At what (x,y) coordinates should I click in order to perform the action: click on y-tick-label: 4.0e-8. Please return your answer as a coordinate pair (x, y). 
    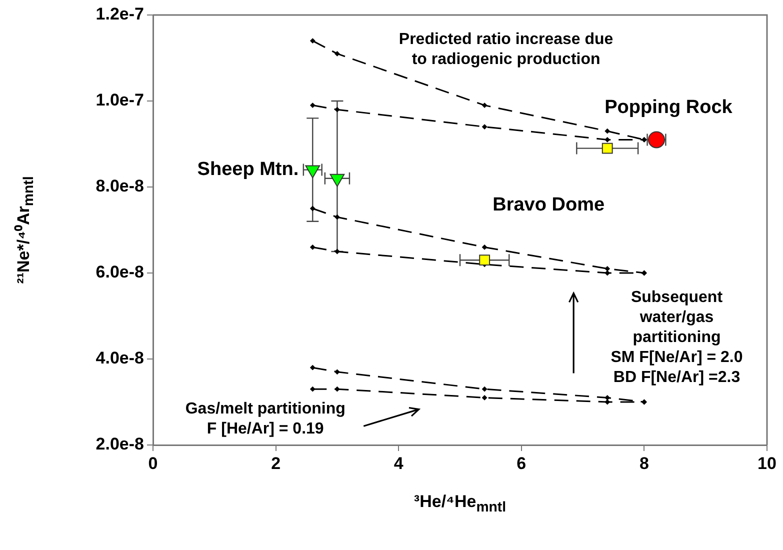
    Looking at the image, I should click on (120, 358).